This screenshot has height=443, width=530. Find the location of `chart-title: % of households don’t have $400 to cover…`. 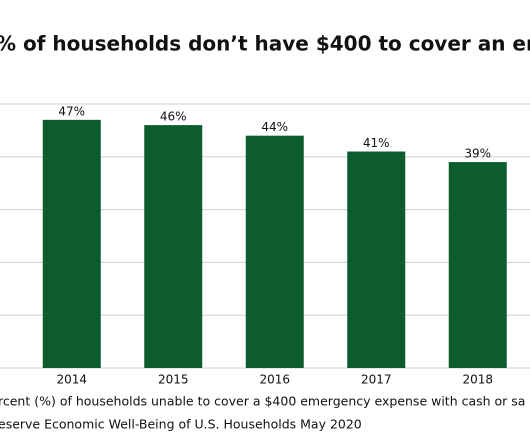

chart-title: % of households don’t have $400 to cover… is located at coordinates (265, 44).